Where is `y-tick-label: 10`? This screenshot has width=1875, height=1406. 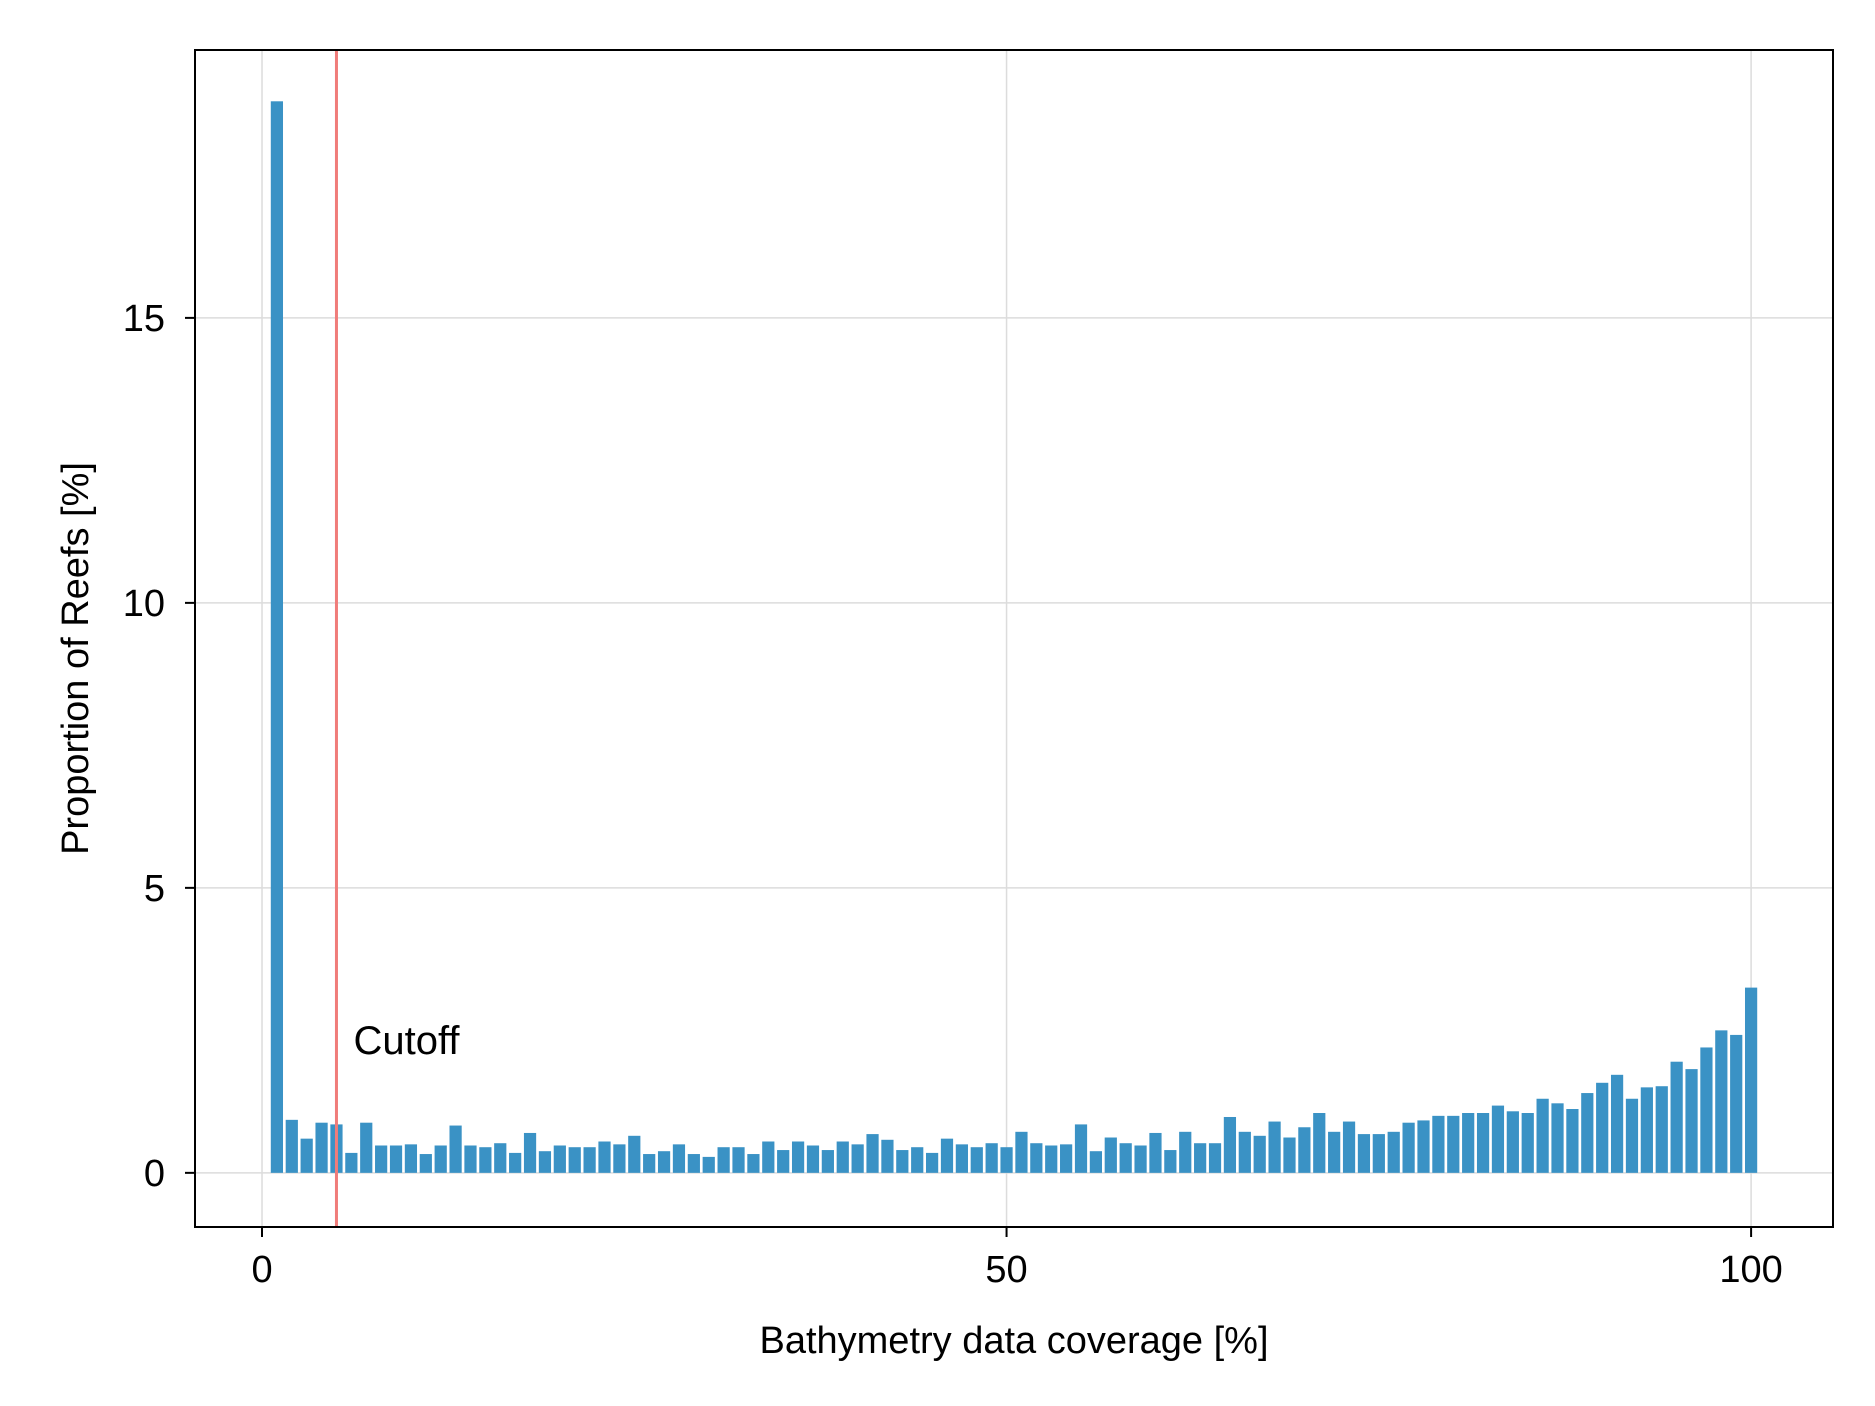
y-tick-label: 10 is located at coordinates (144, 604).